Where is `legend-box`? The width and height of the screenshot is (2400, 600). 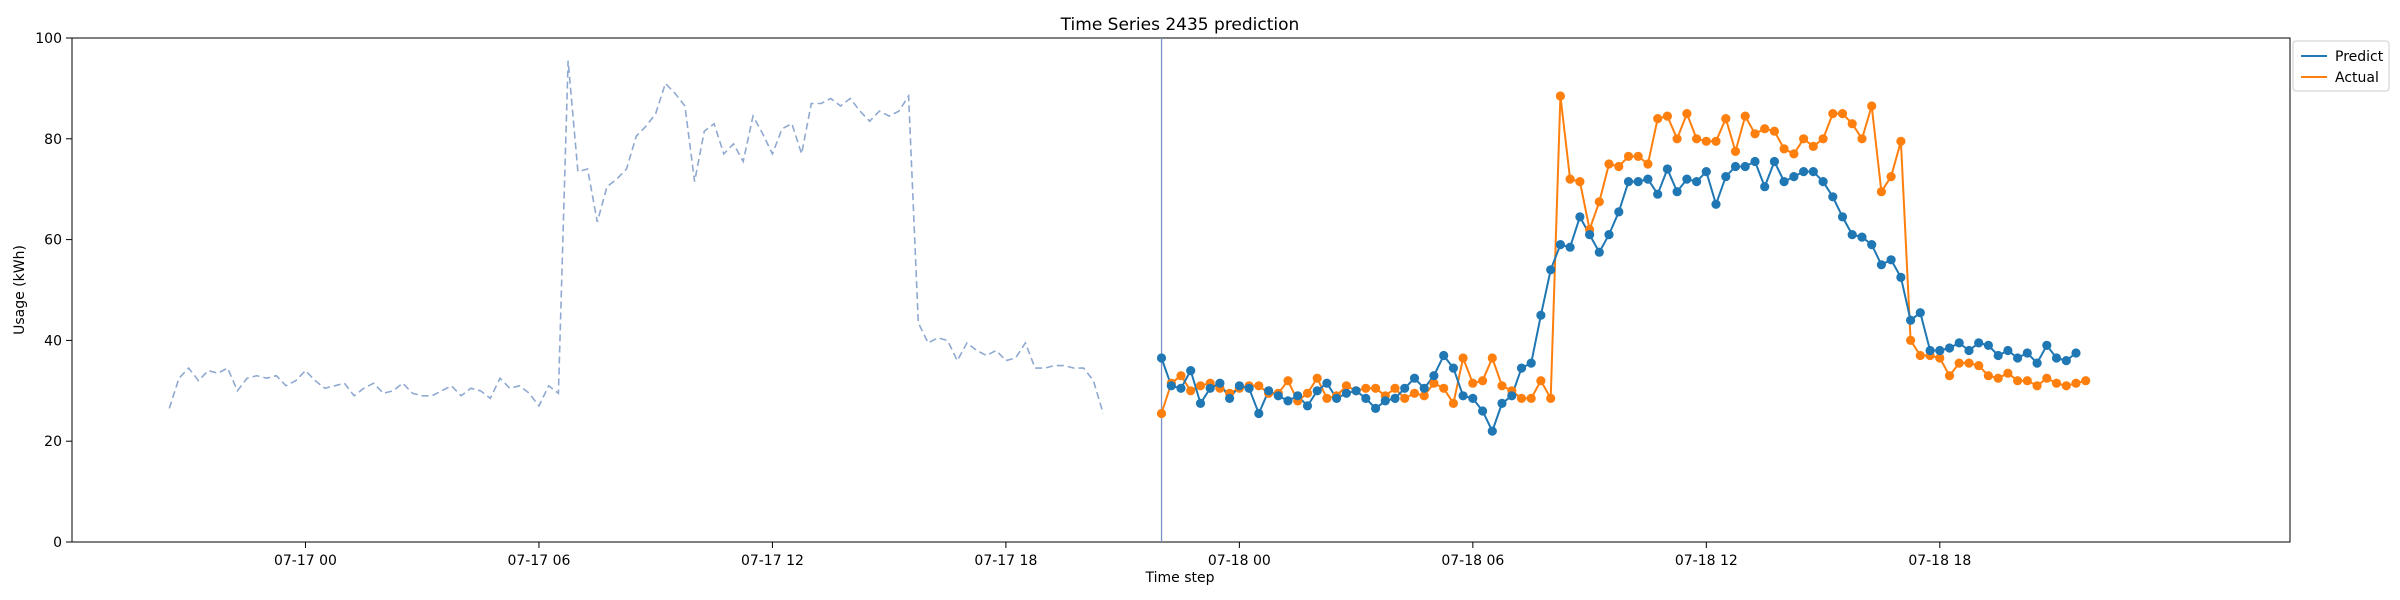
legend-box is located at coordinates (2341, 66).